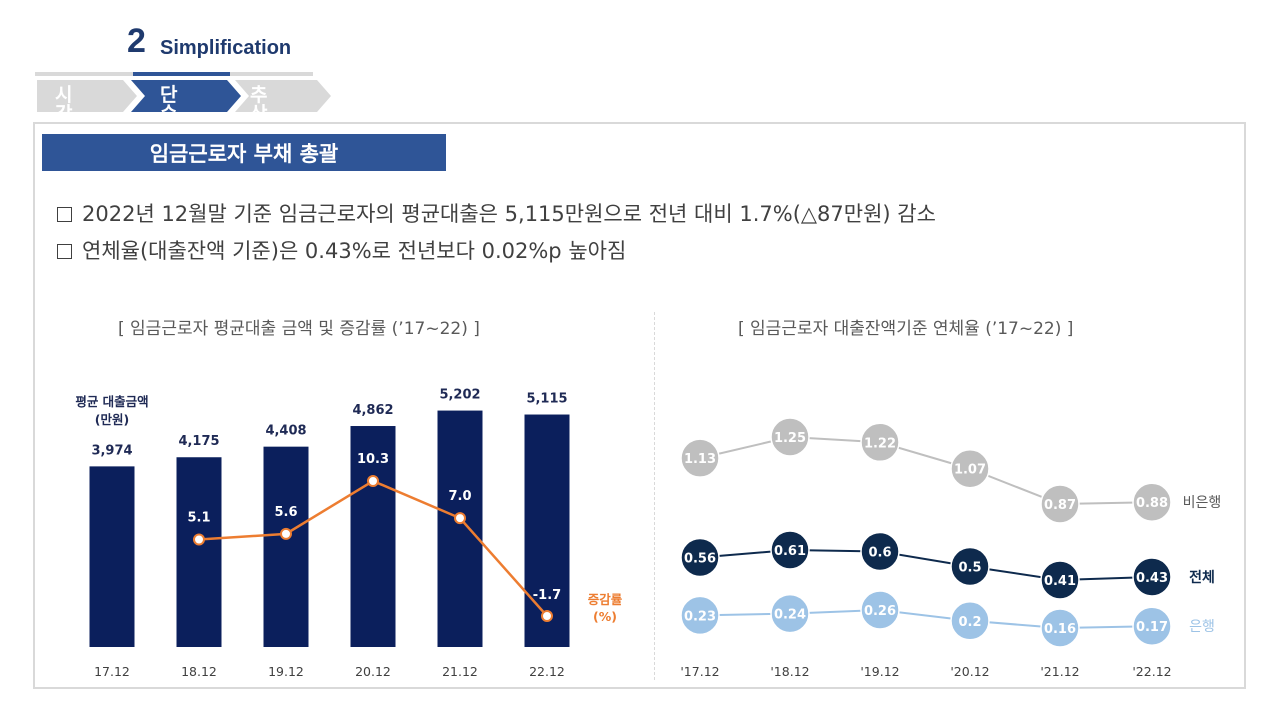 The image size is (1280, 720). What do you see at coordinates (112, 419) in the screenshot?
I see `y-axis-label-line: (만원)` at bounding box center [112, 419].